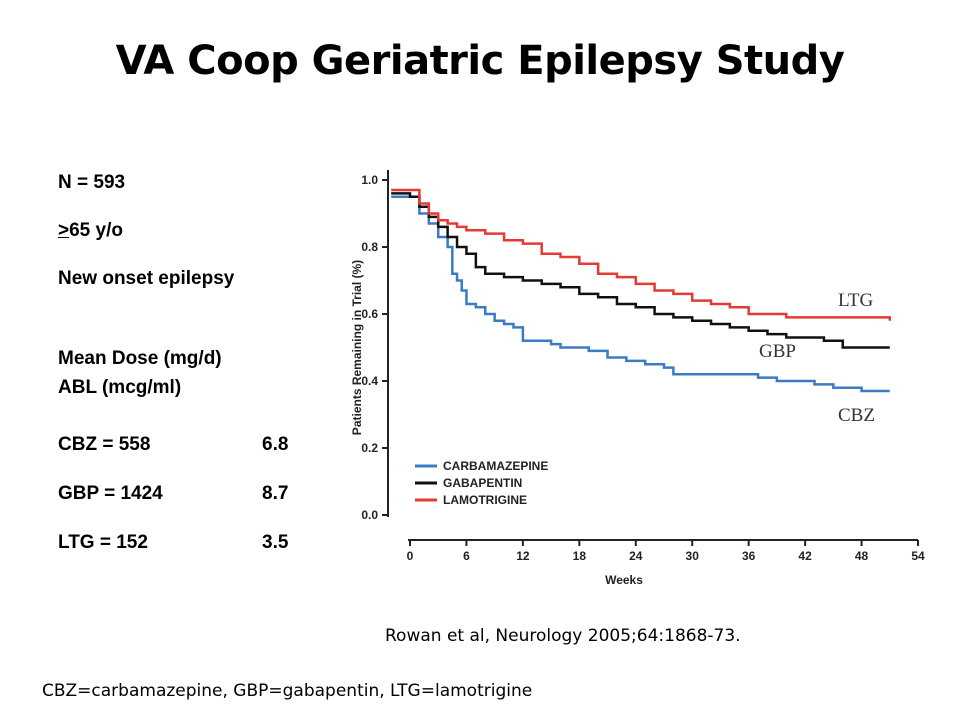 Image resolution: width=960 pixels, height=720 pixels. Describe the element at coordinates (103, 542) in the screenshot. I see `dose-label-ltg: LTG = 152` at that location.